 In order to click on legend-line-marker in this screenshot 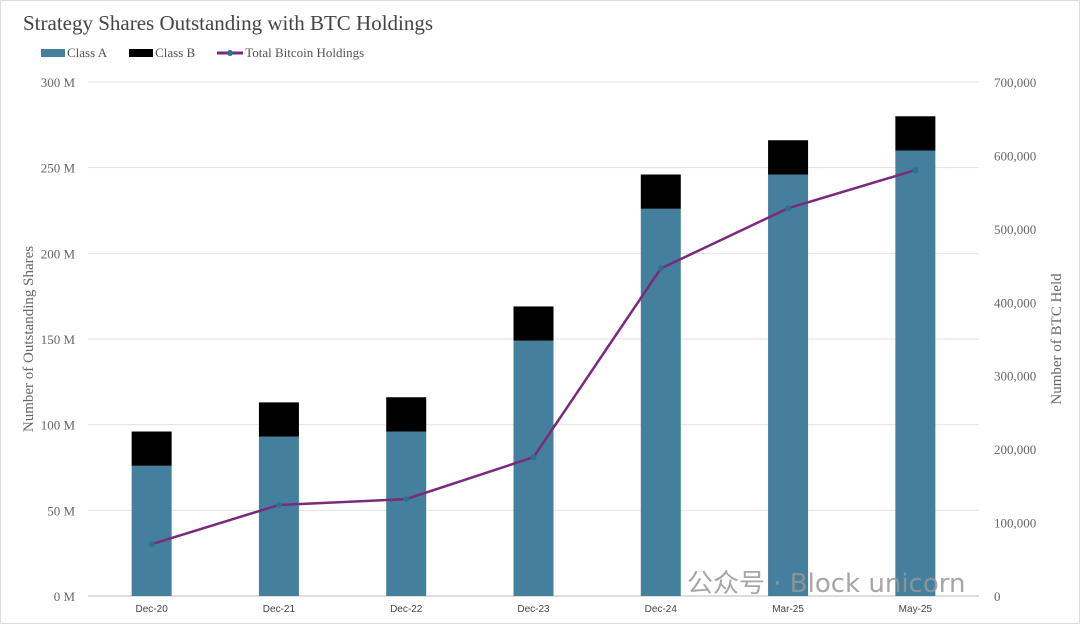, I will do `click(230, 53)`.